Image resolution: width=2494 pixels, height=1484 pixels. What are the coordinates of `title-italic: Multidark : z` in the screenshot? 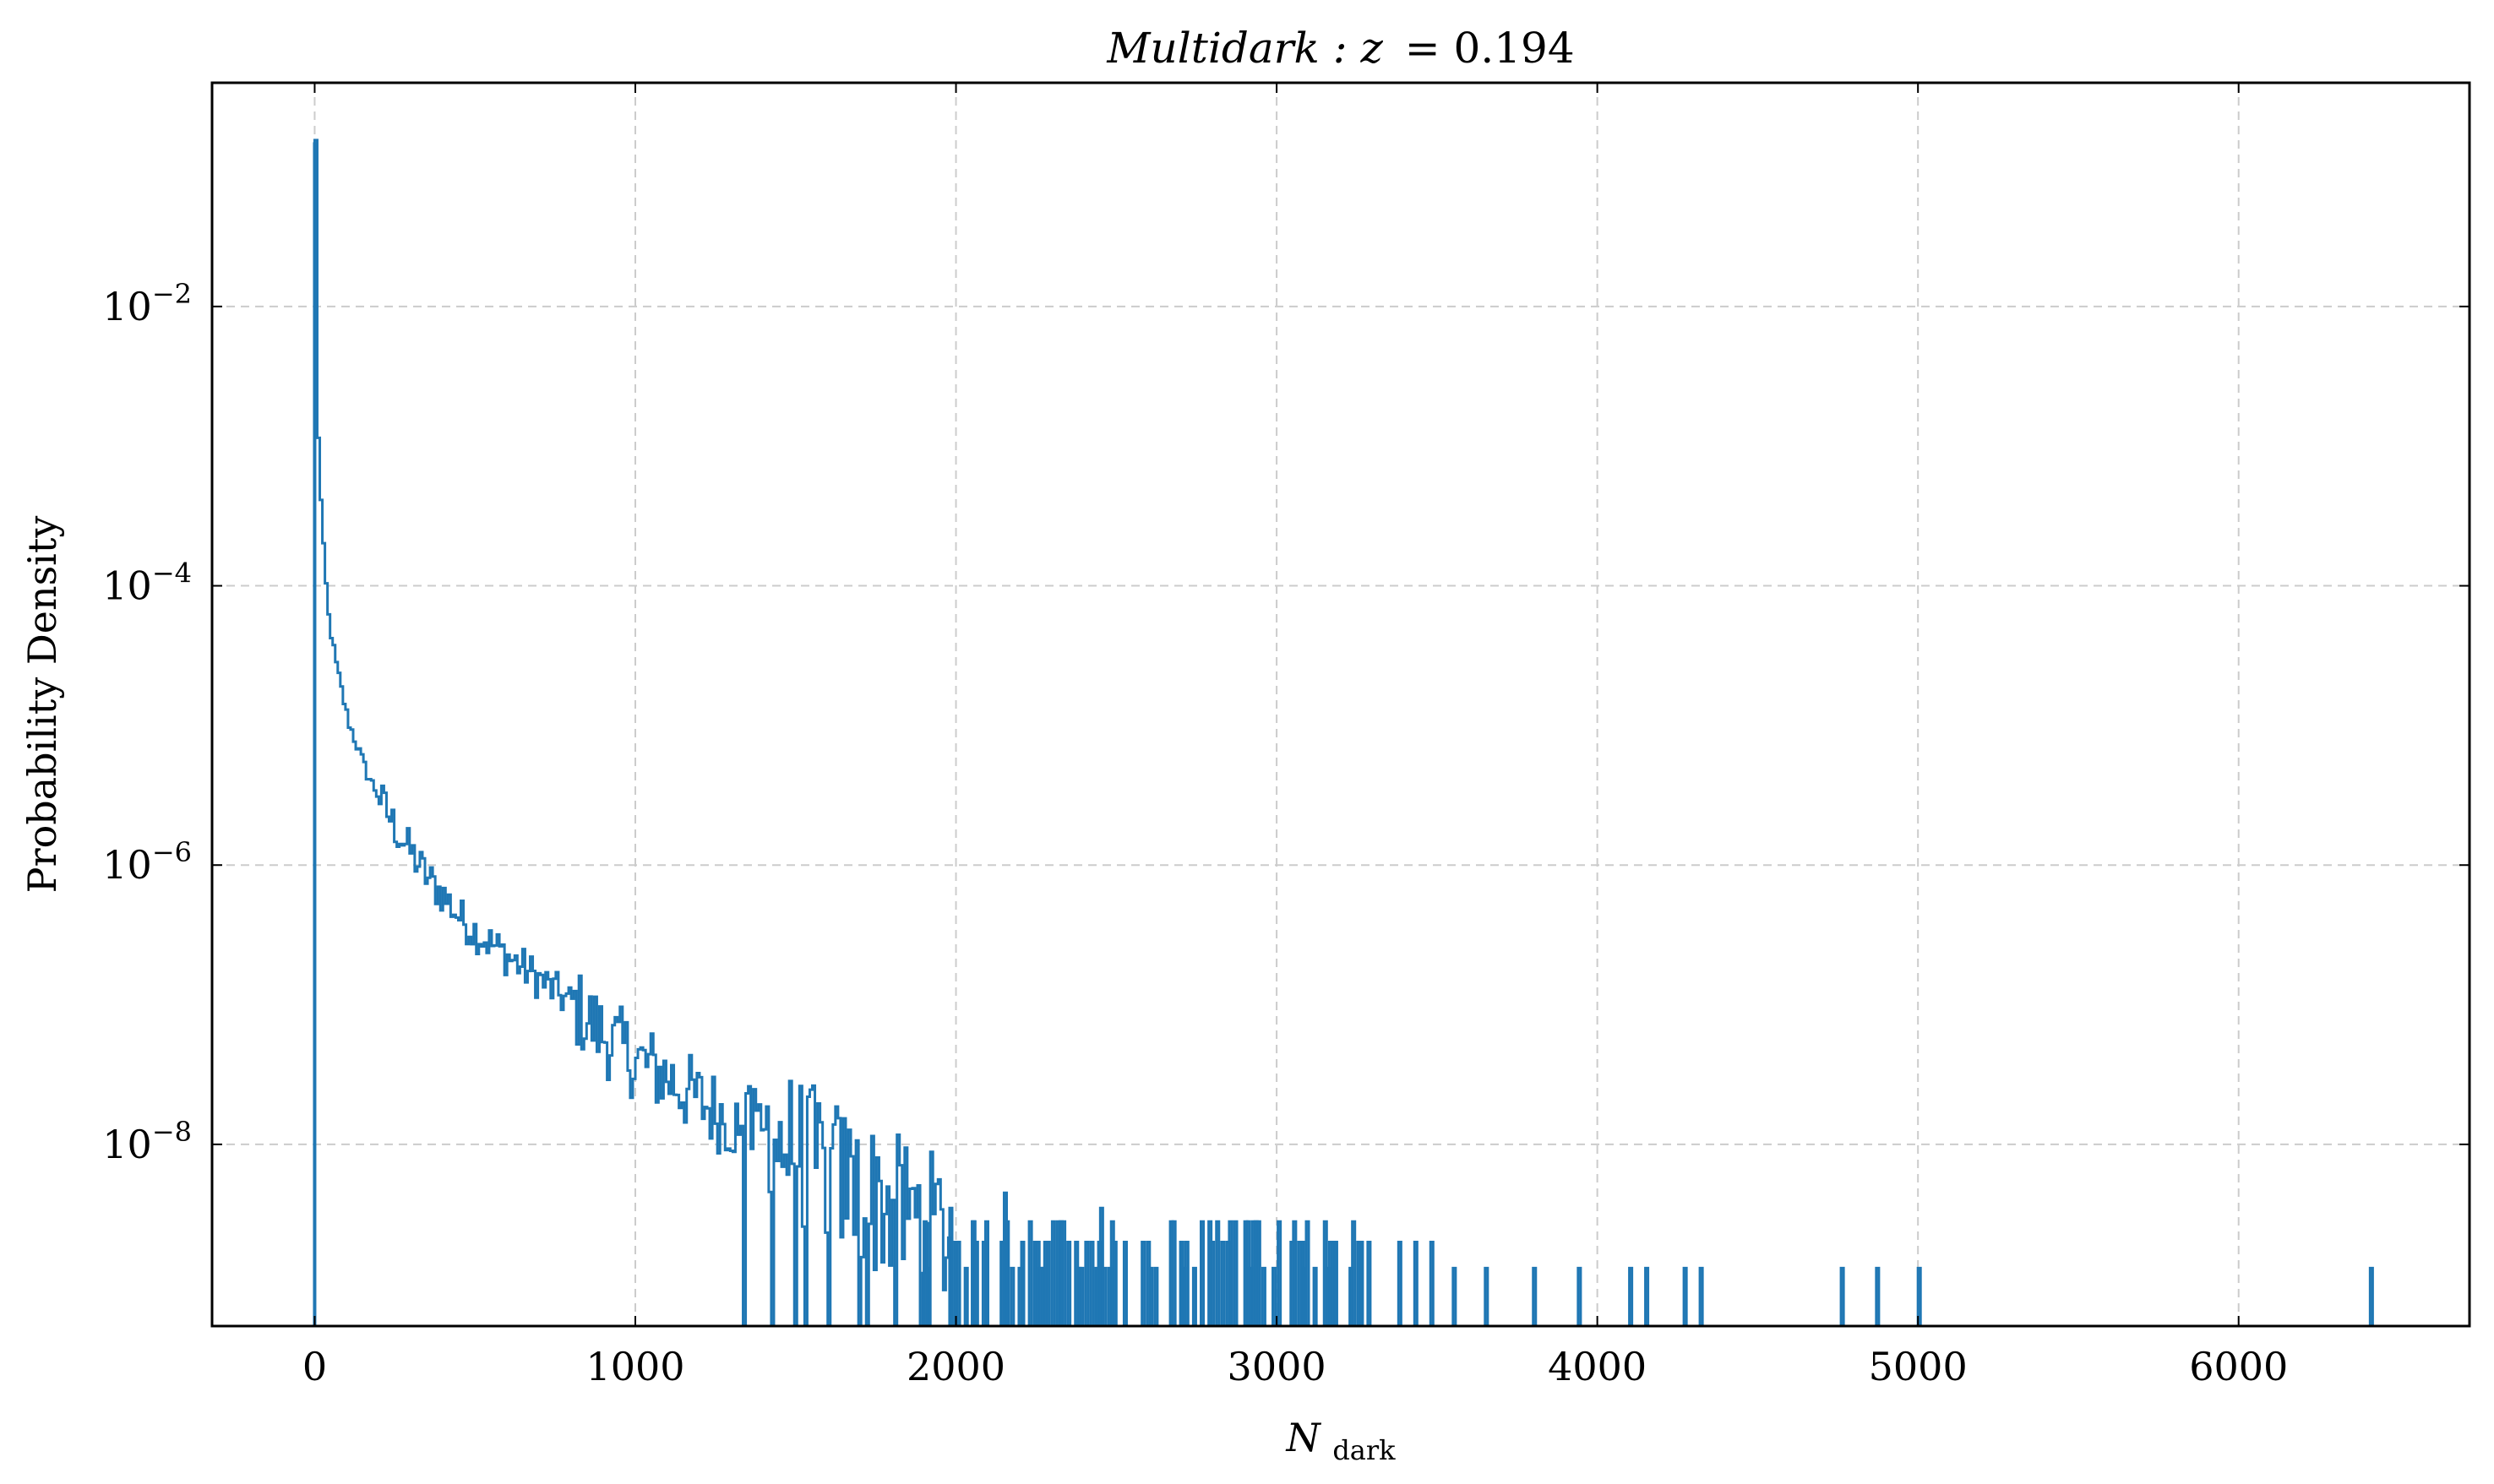 It's located at (1244, 48).